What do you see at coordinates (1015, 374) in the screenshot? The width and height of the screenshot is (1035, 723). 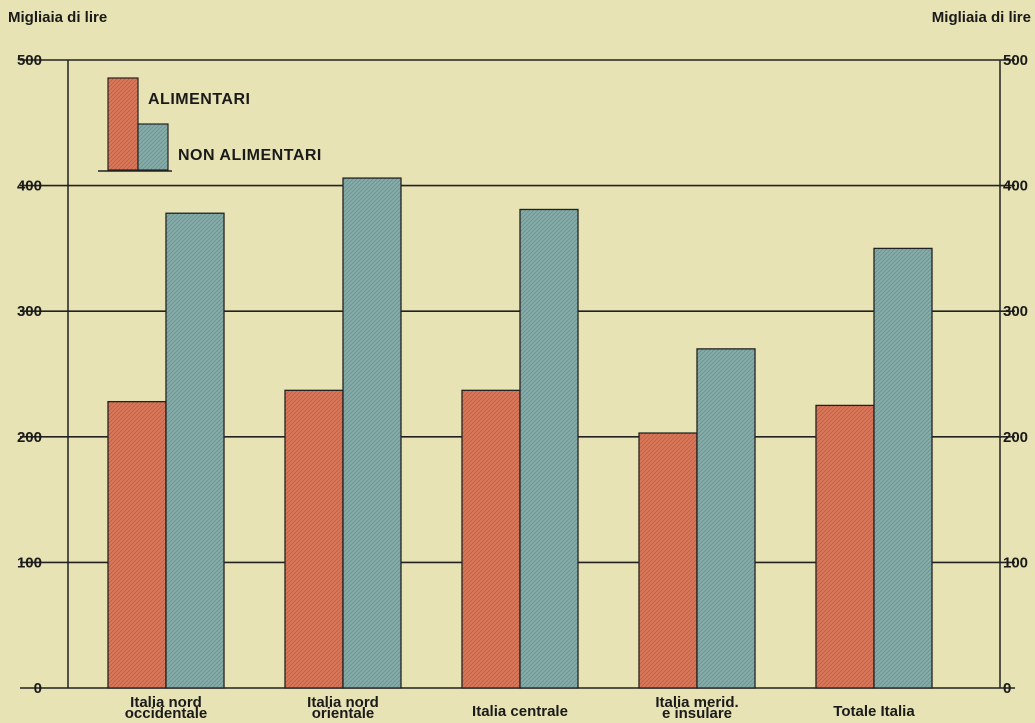 I see `right-tick-labels: 0 100 200 300 400 500` at bounding box center [1015, 374].